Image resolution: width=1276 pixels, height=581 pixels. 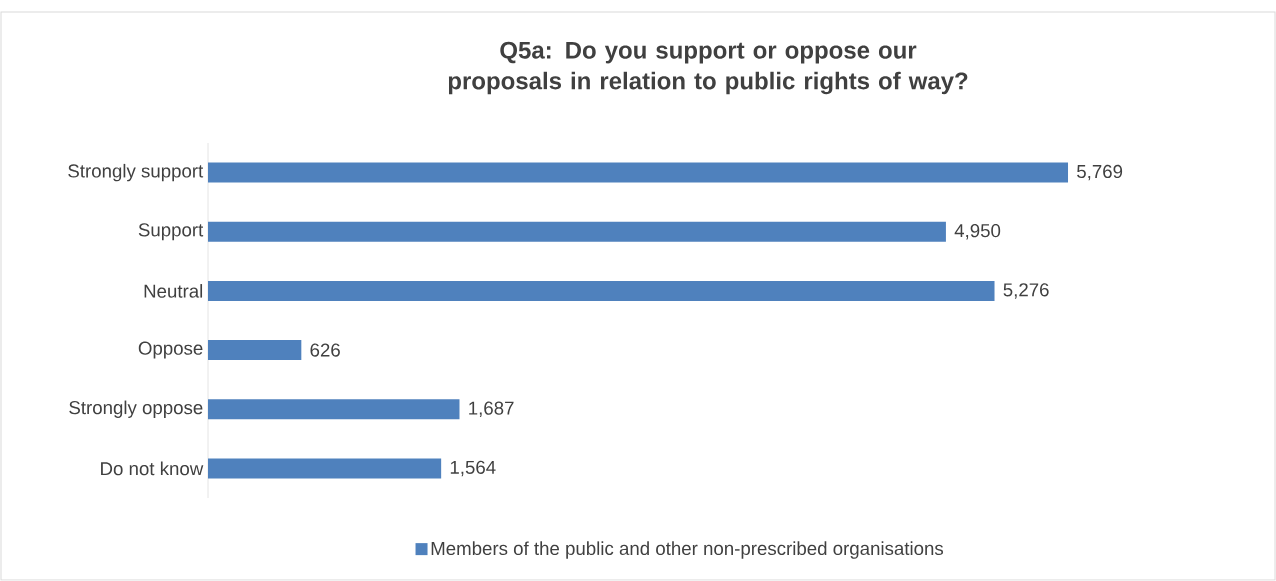 What do you see at coordinates (1100, 172) in the screenshot?
I see `data-label: 5,769` at bounding box center [1100, 172].